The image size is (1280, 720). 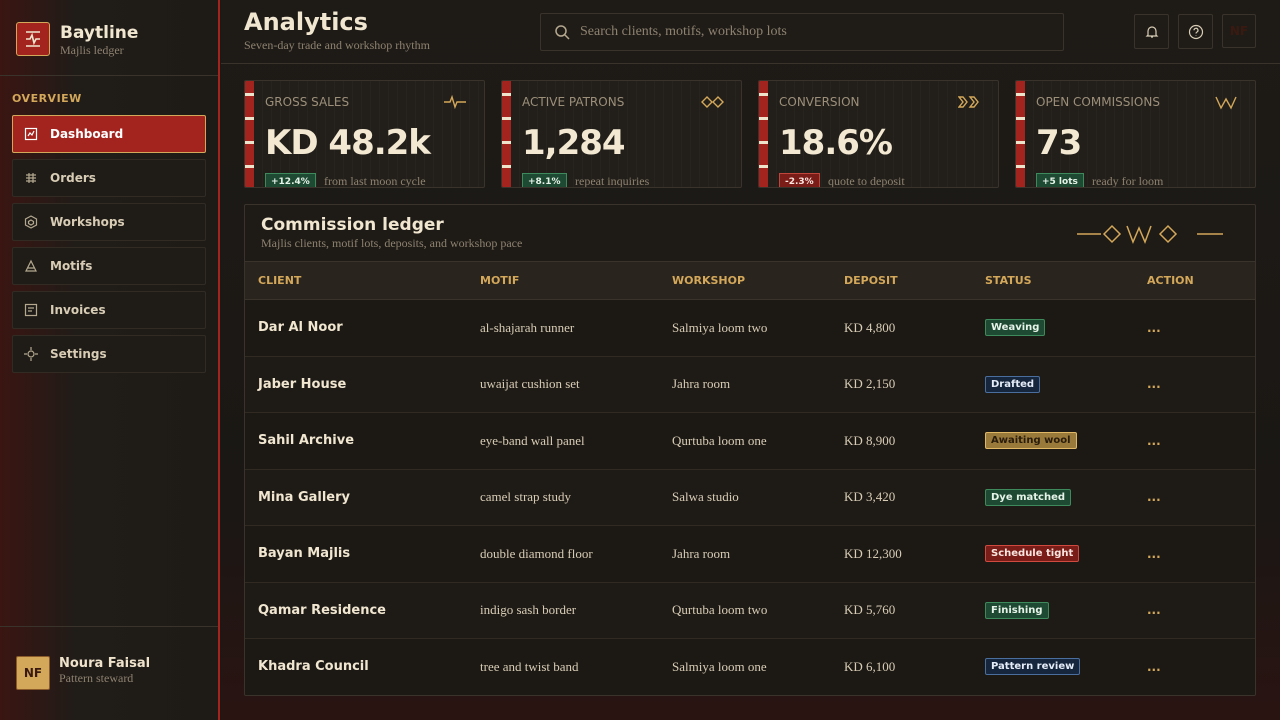 I want to click on cell: Bayan Majlis, so click(x=304, y=554).